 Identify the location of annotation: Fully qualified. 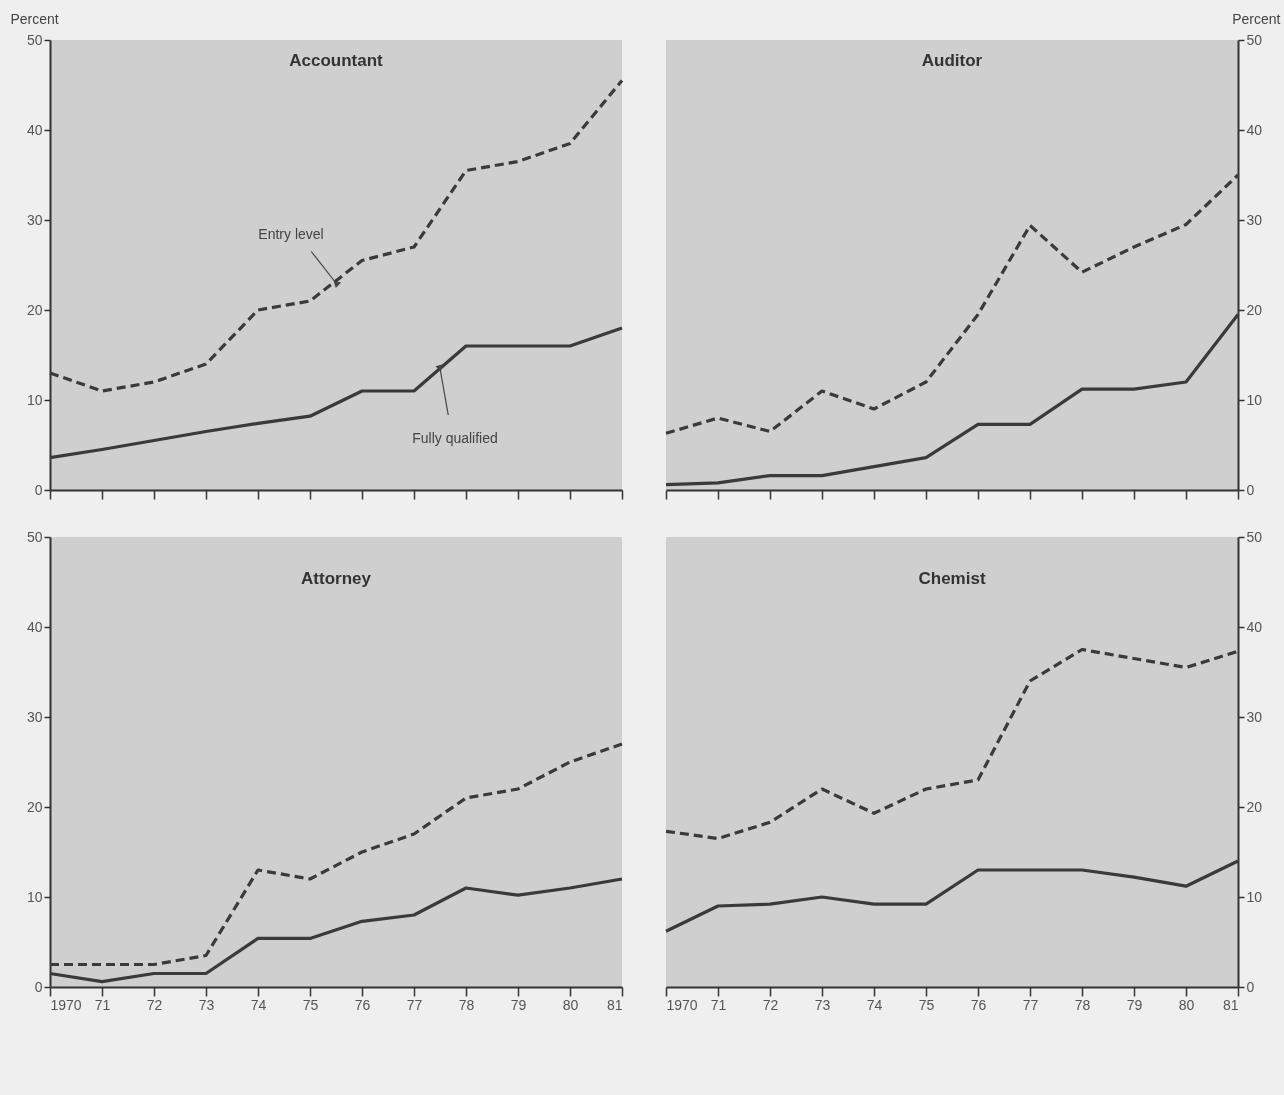
(455, 437).